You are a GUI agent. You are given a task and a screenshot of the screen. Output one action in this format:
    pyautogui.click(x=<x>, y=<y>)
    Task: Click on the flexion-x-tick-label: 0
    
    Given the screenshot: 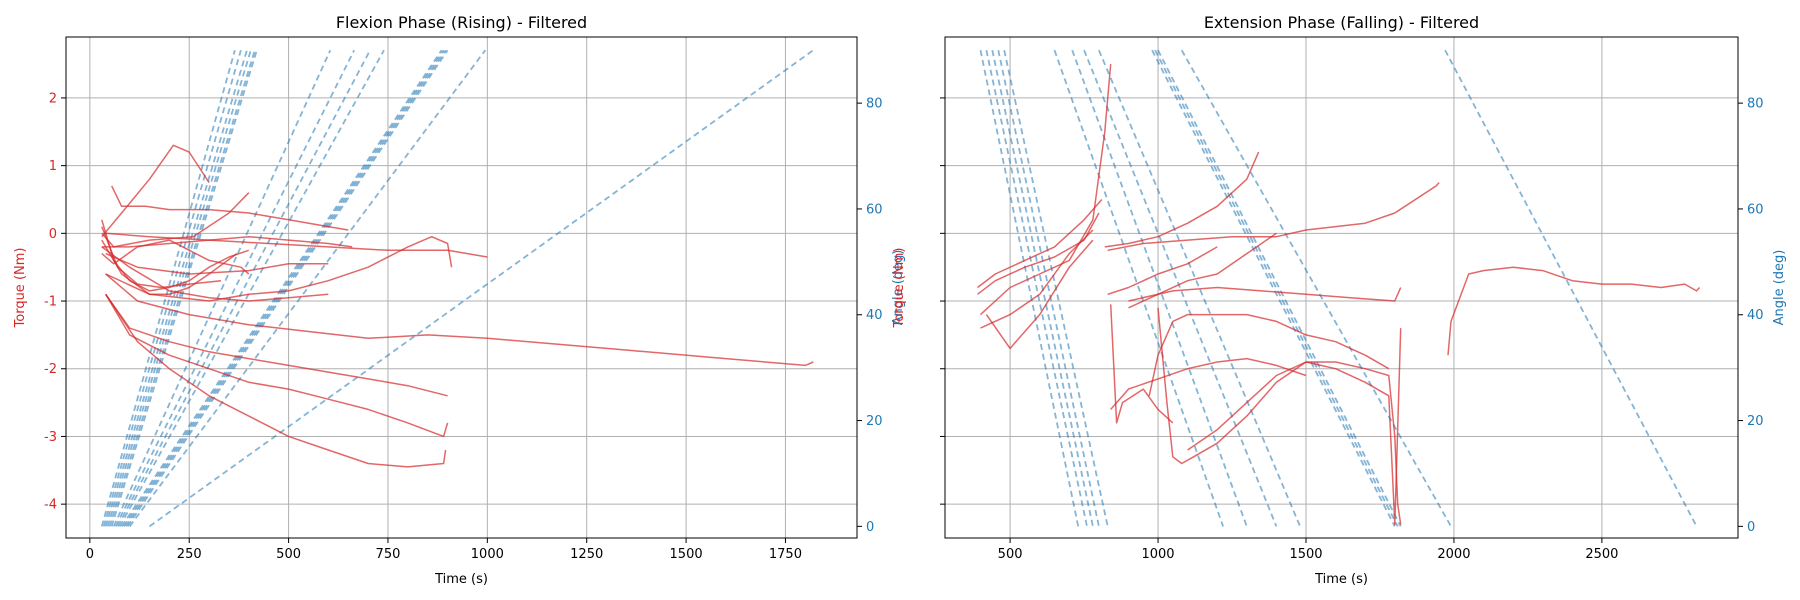 What is the action you would take?
    pyautogui.click(x=90, y=554)
    